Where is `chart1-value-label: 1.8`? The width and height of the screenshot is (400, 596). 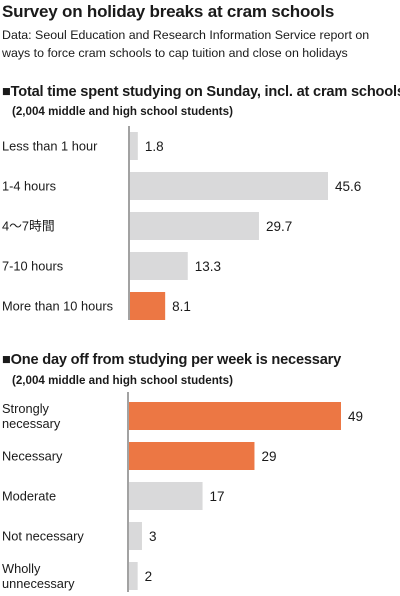 chart1-value-label: 1.8 is located at coordinates (154, 146).